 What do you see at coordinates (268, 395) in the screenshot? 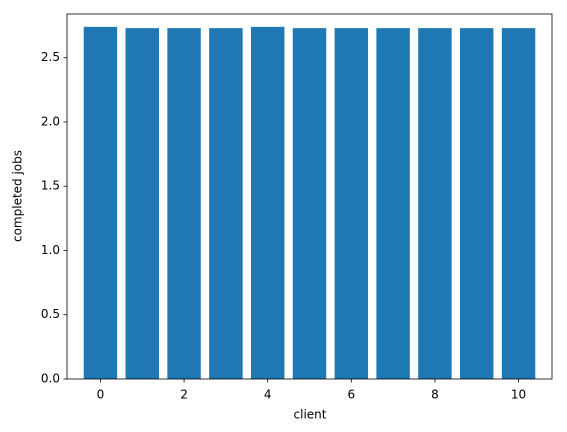
I see `x-tick-label: 4` at bounding box center [268, 395].